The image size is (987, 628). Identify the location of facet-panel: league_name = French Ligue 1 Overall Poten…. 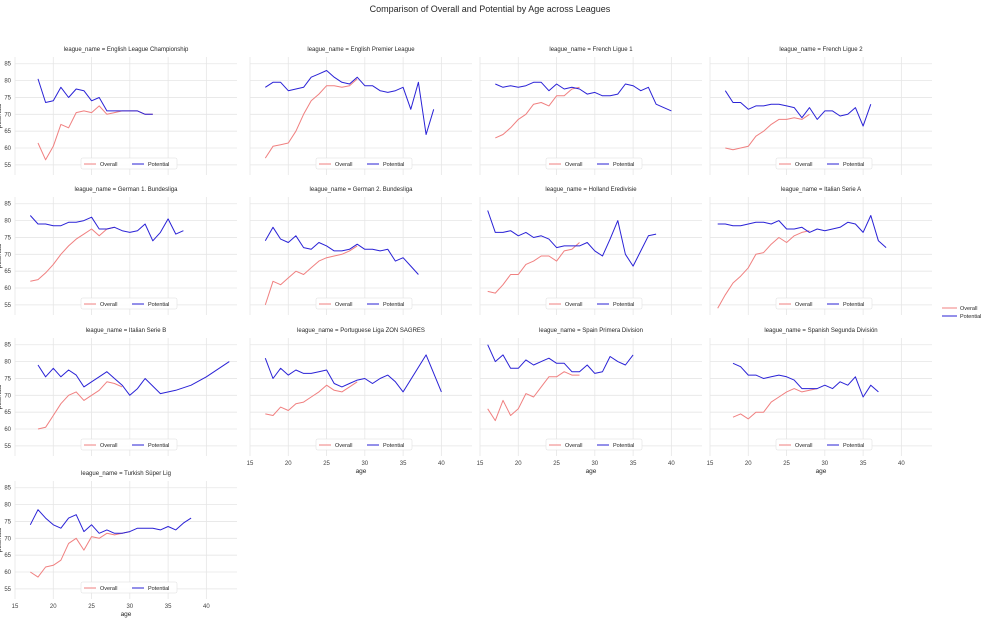
(590, 111).